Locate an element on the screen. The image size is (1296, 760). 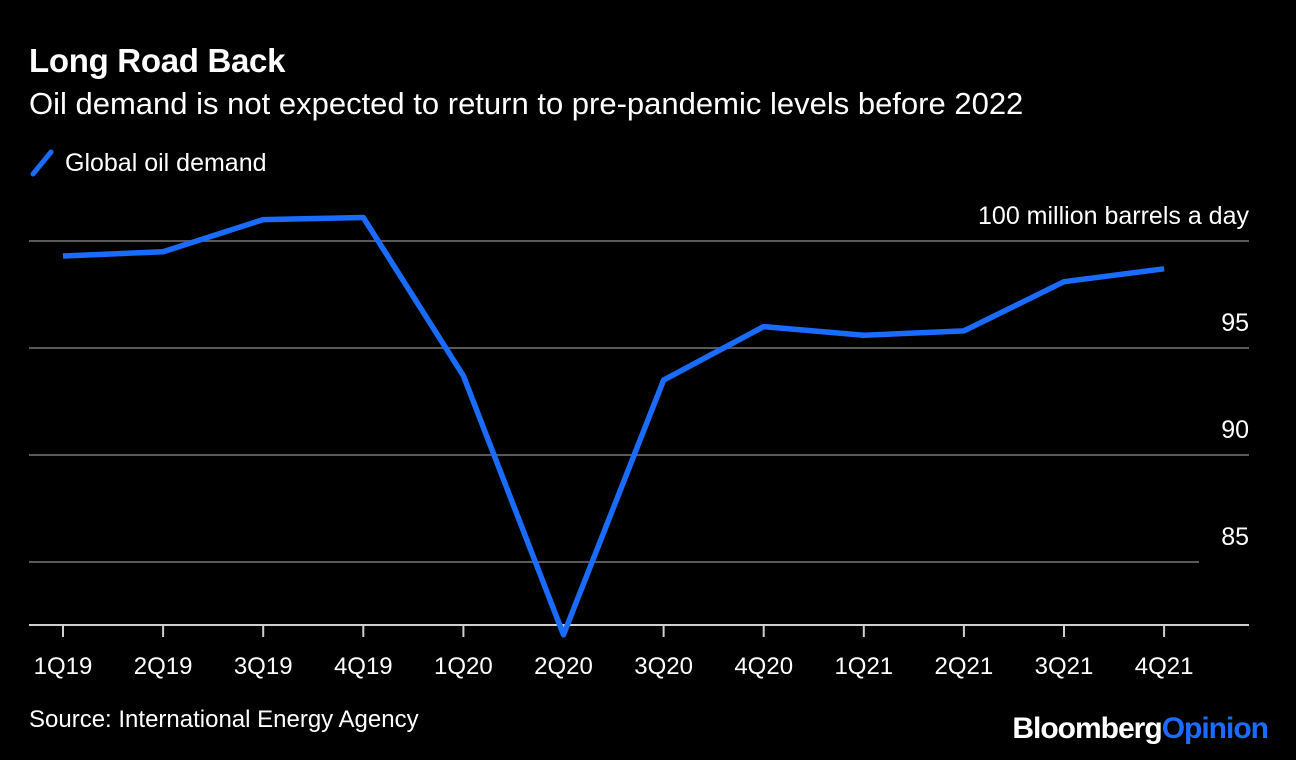
y-tick-label: 85 is located at coordinates (1235, 537).